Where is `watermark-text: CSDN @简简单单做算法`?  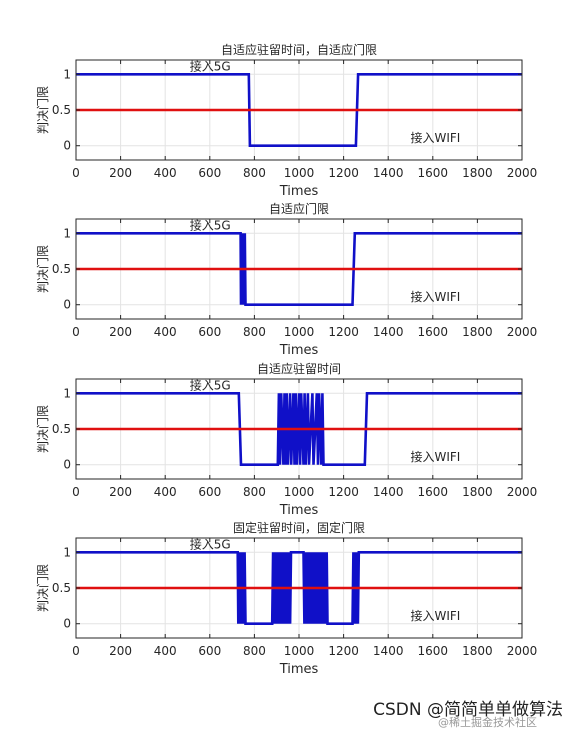
watermark-text: CSDN @简简单单做算法 is located at coordinates (468, 710).